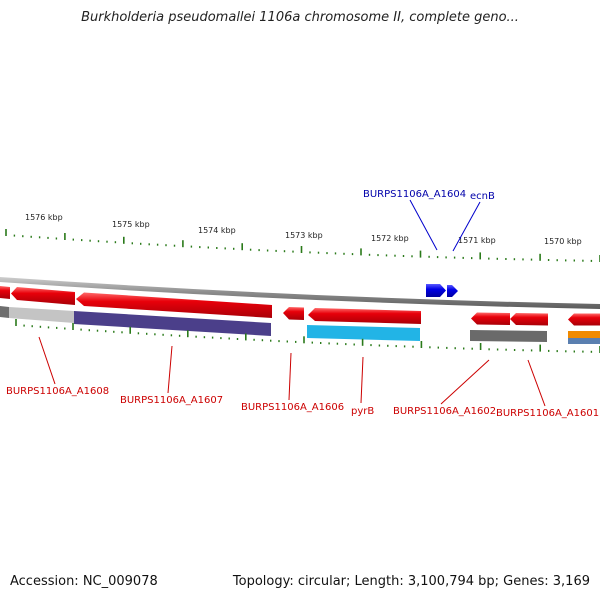 Image resolution: width=600 pixels, height=600 pixels. What do you see at coordinates (452, 291) in the screenshot?
I see `gene-ecnb` at bounding box center [452, 291].